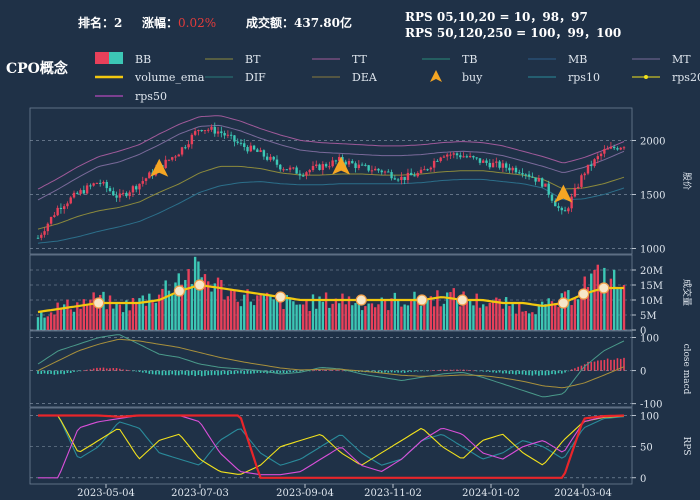 This screenshot has width=700, height=500. Describe the element at coordinates (253, 59) in the screenshot. I see `legend-label-BT: BT` at that location.